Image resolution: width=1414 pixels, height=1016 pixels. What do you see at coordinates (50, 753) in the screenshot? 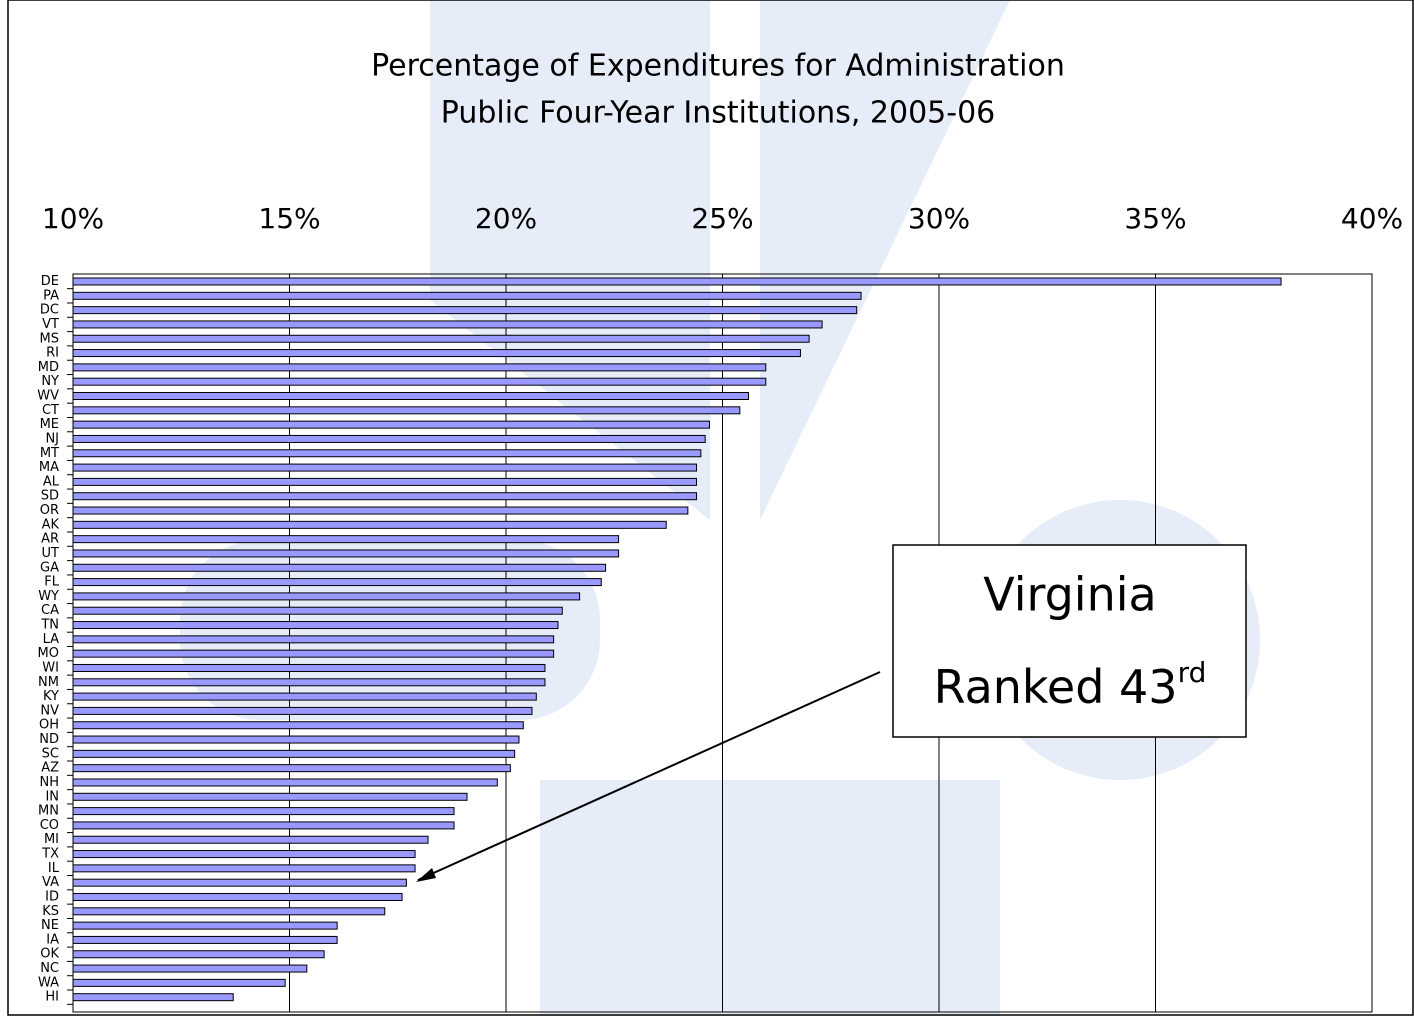
I see `y-tick-label: SC` at bounding box center [50, 753].